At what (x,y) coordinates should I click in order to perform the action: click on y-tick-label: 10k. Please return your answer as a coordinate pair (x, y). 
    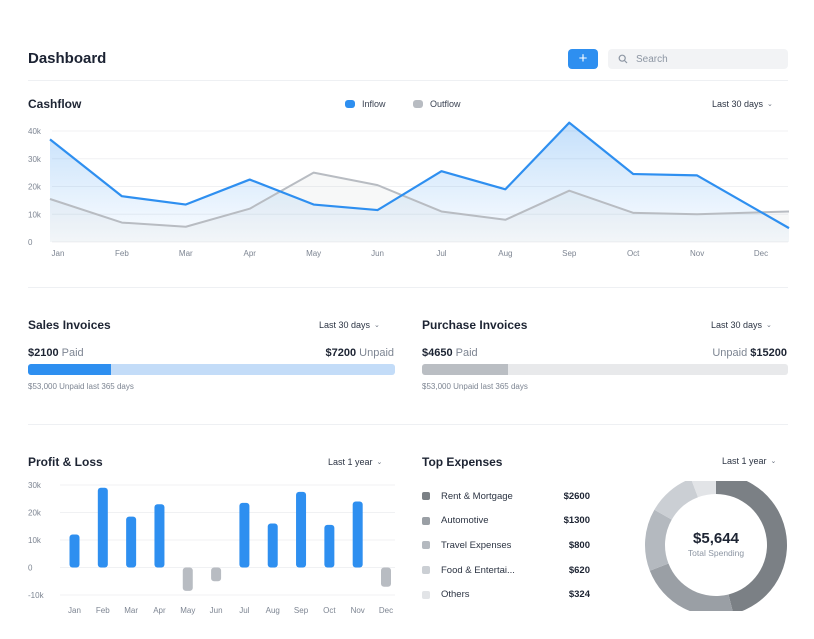
    Looking at the image, I should click on (35, 540).